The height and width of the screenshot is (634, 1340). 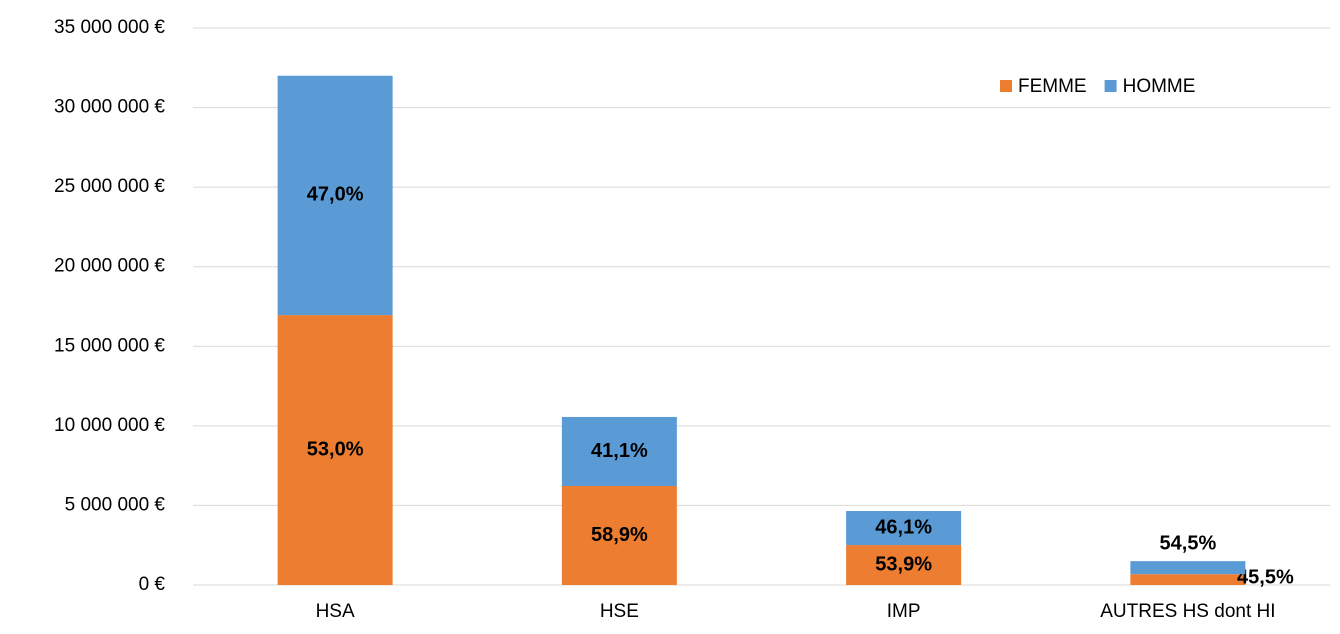 I want to click on data-label: 58,9%, so click(x=619, y=535).